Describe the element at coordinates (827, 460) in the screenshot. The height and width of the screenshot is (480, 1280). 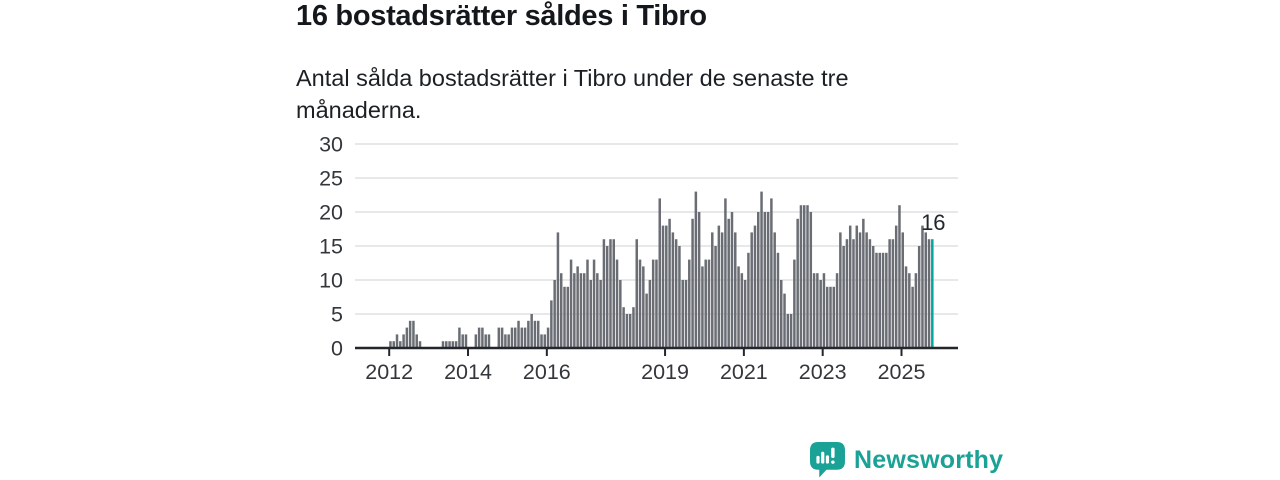
I see `newsworthy-speech-bubble-chart-icon` at that location.